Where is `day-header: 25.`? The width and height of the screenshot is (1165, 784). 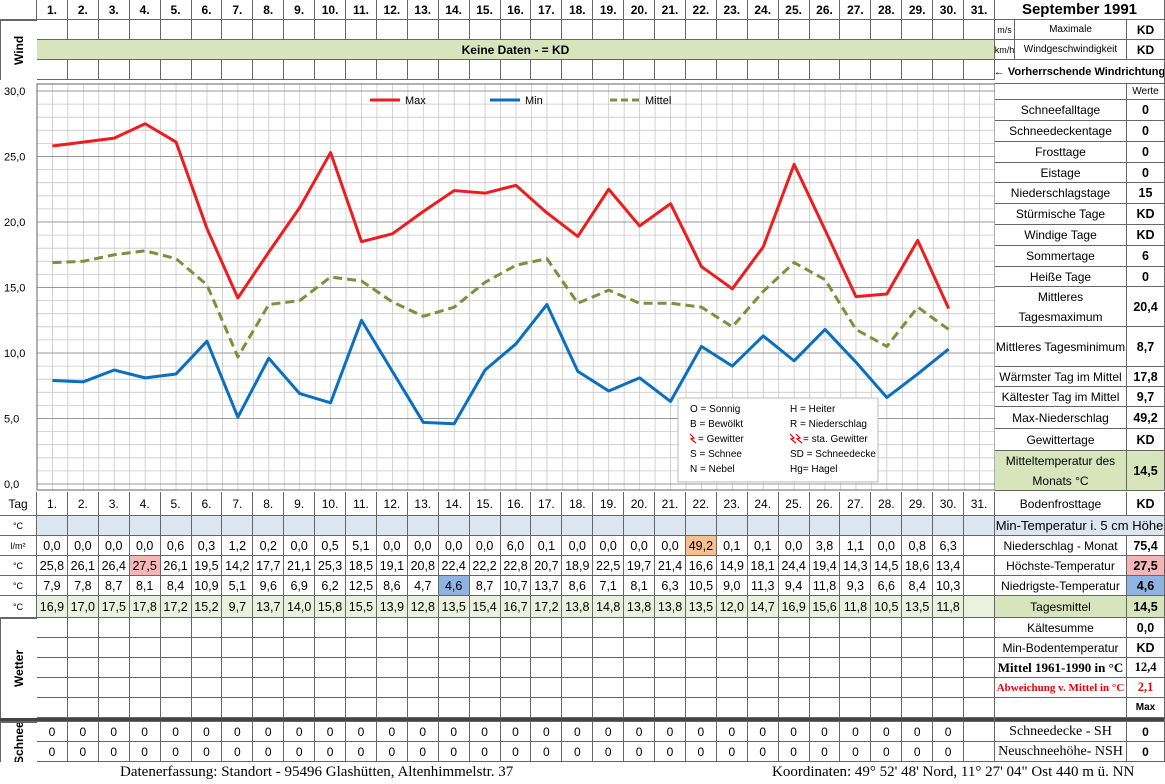 day-header: 25. is located at coordinates (794, 10).